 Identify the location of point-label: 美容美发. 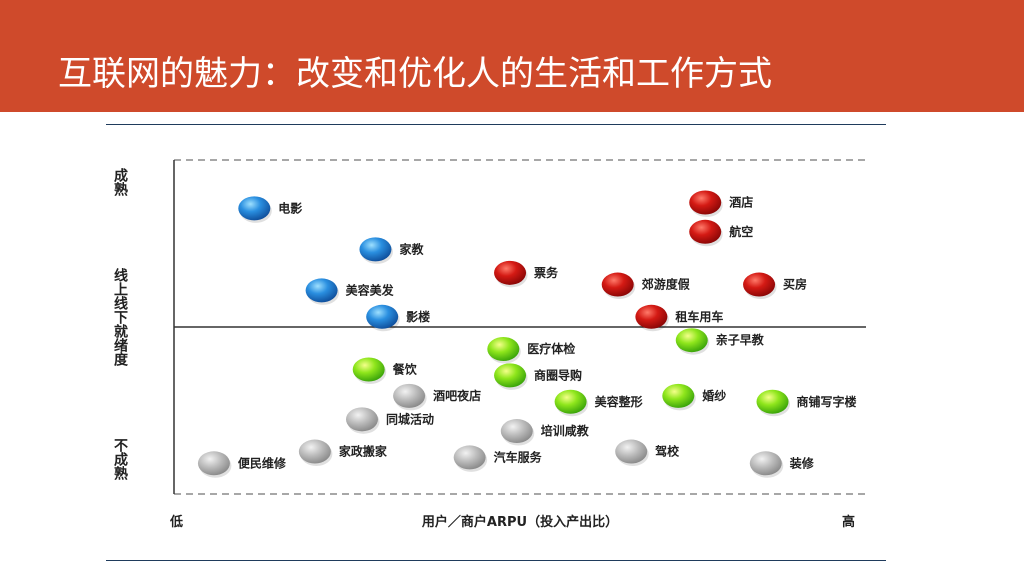
(370, 289).